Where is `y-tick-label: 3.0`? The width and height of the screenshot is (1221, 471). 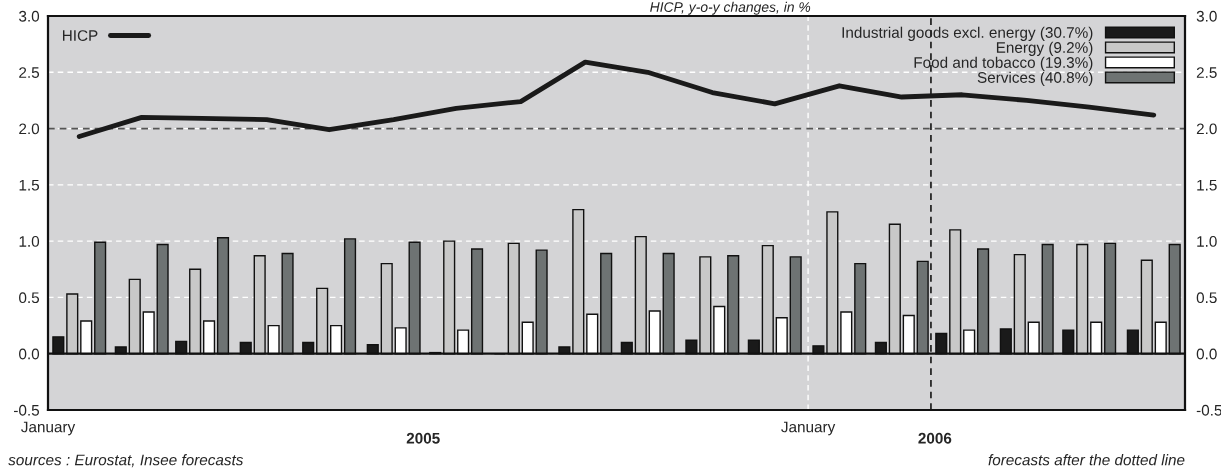
y-tick-label: 3.0 is located at coordinates (29, 16).